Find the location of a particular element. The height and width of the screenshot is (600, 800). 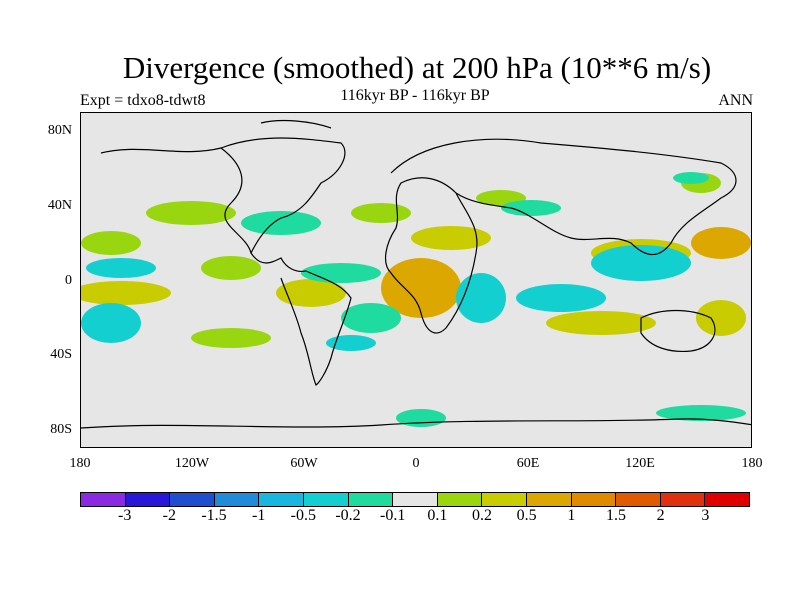

colorbar-label: 0.2 is located at coordinates (482, 515).